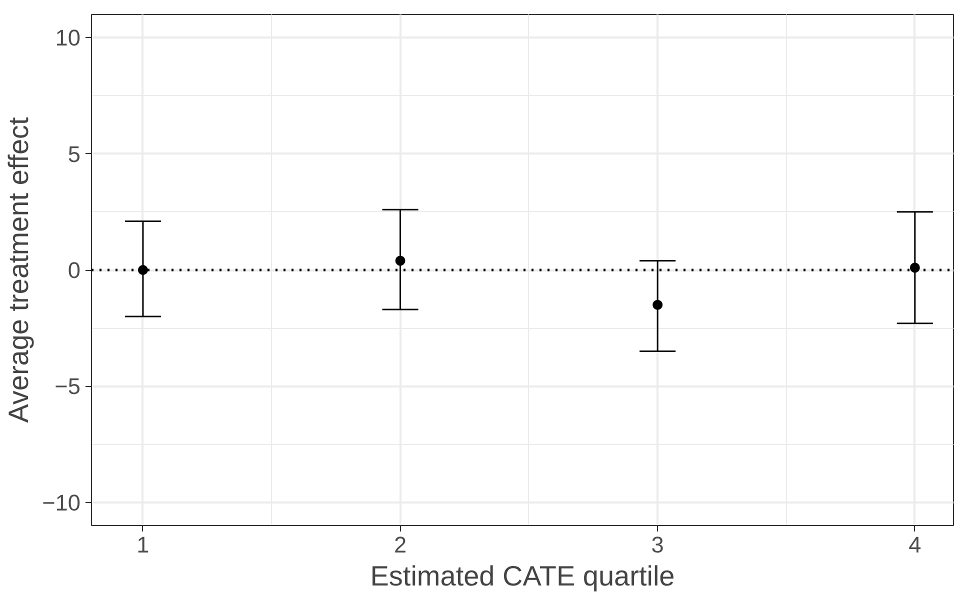 Image resolution: width=955 pixels, height=594 pixels. I want to click on x-tick-label: 2, so click(400, 545).